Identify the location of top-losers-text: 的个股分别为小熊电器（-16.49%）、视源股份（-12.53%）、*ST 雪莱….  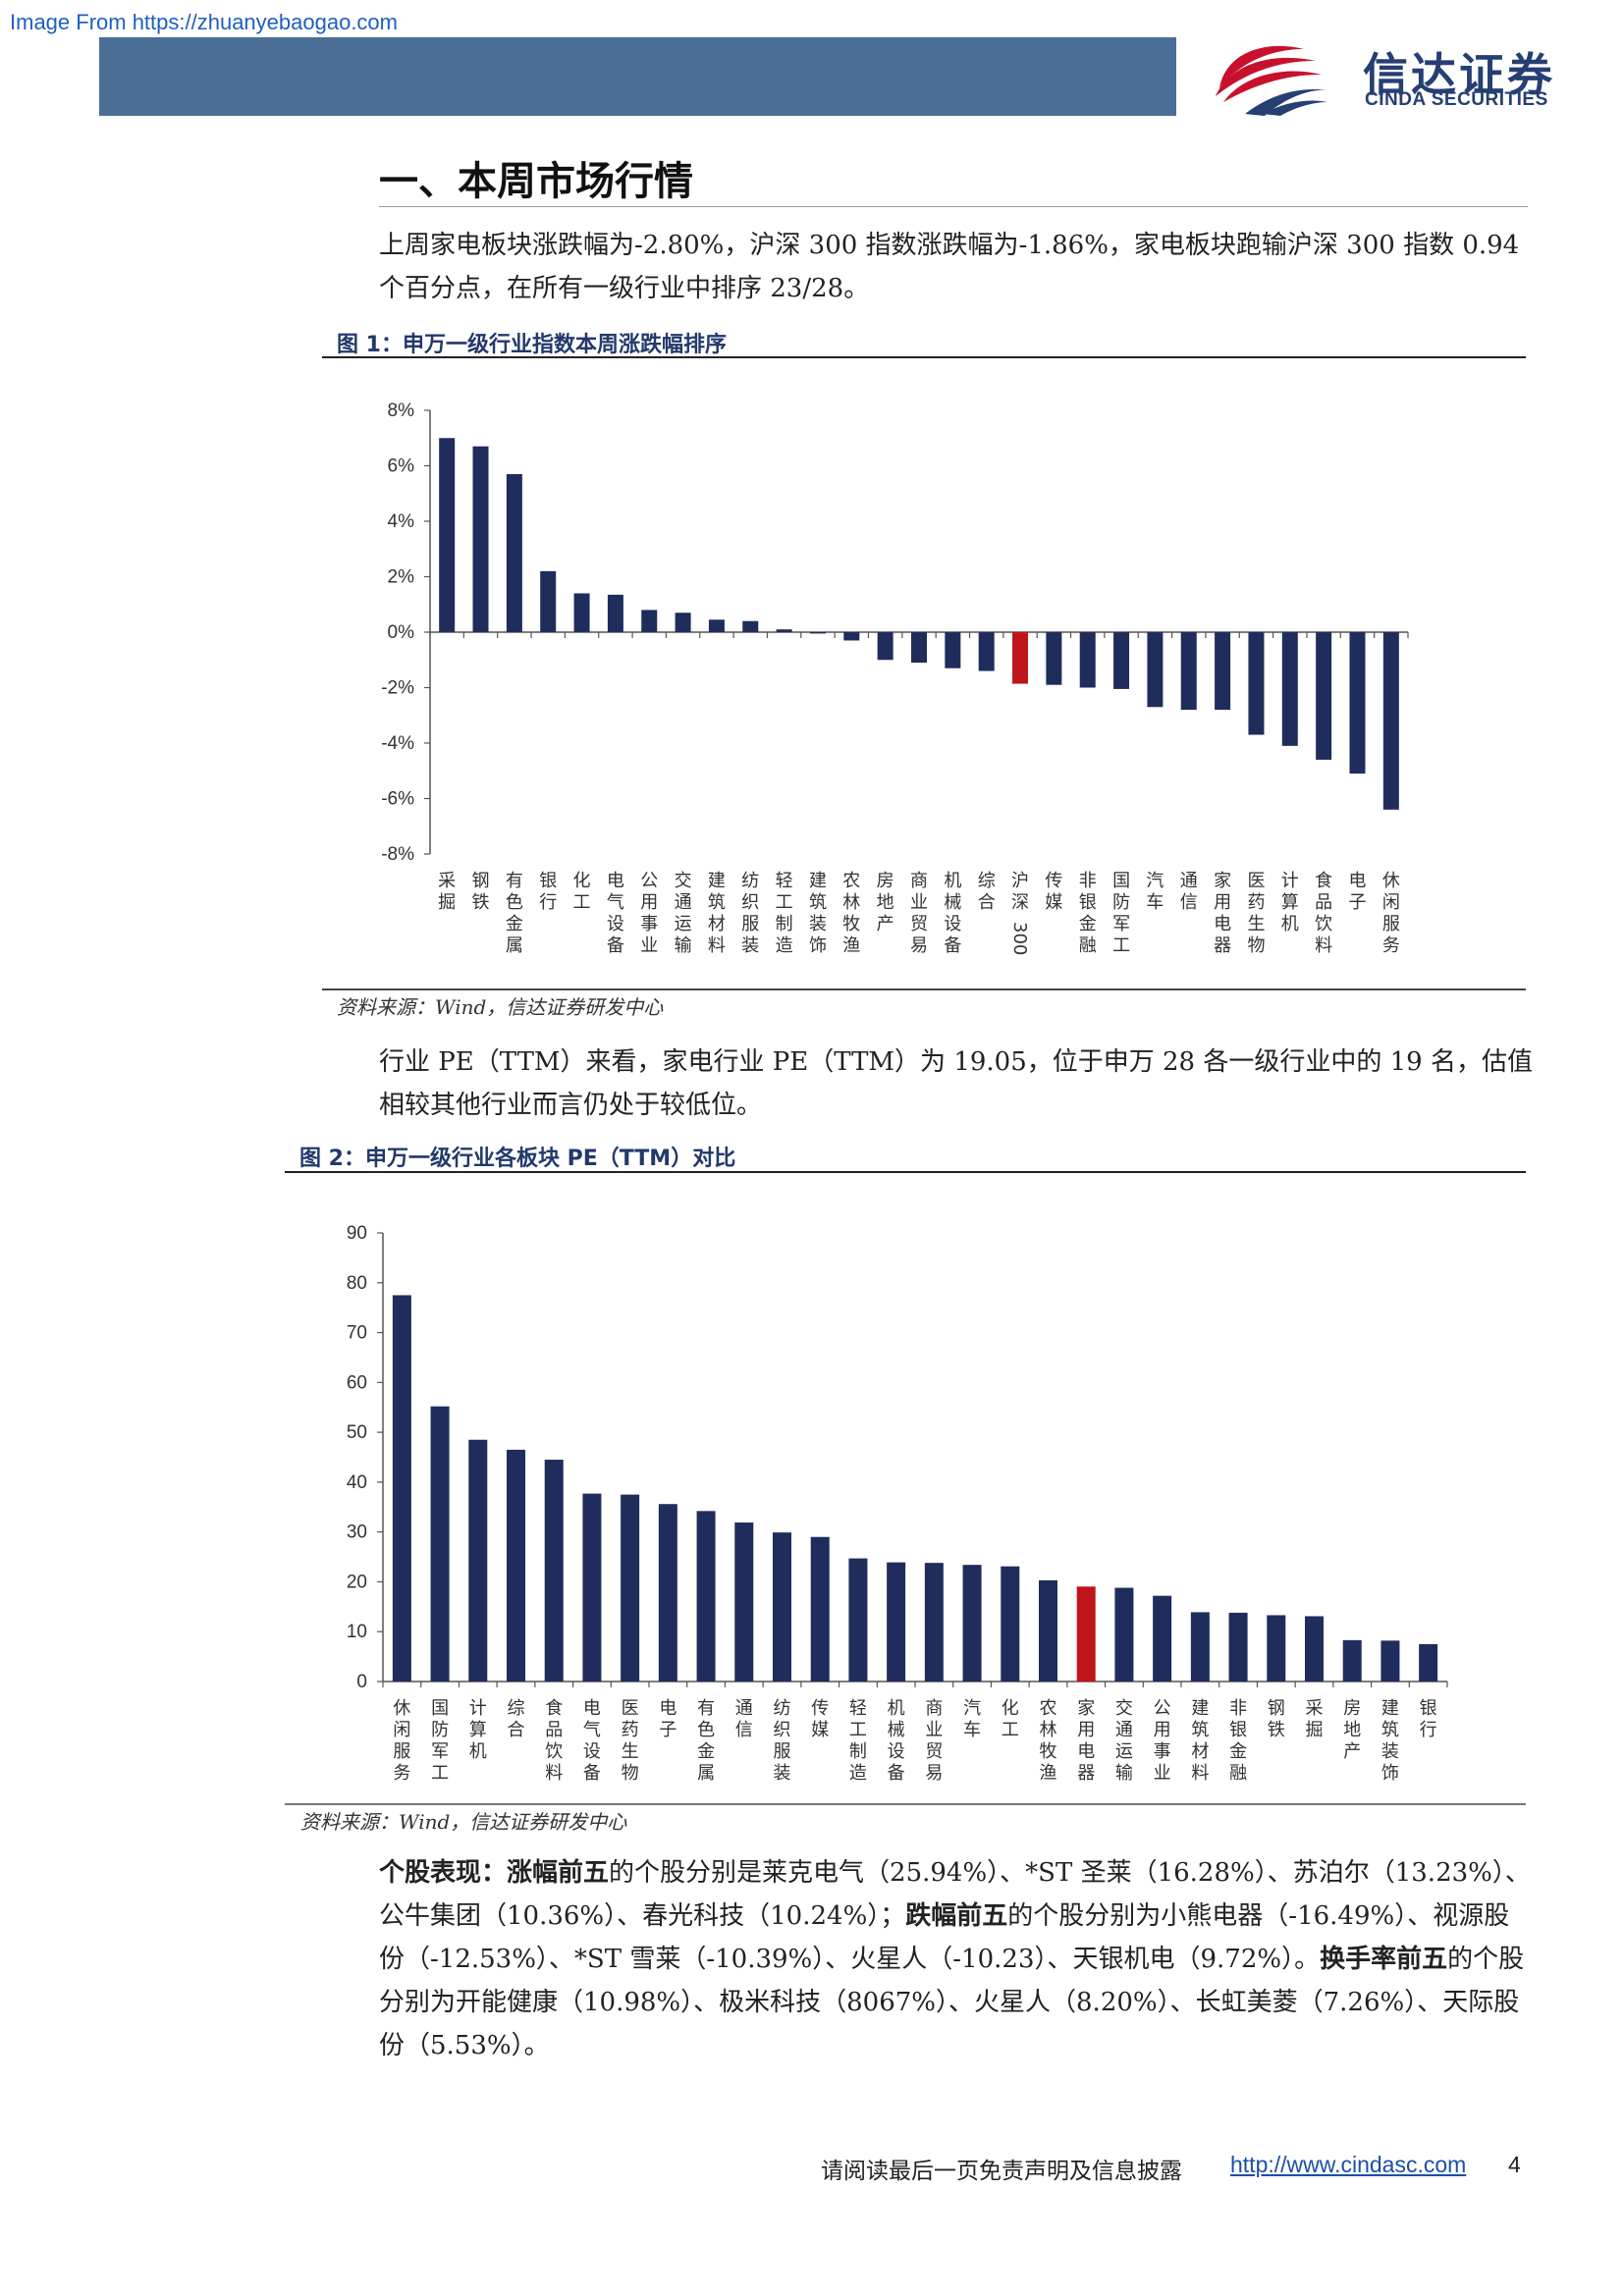
(944, 1937).